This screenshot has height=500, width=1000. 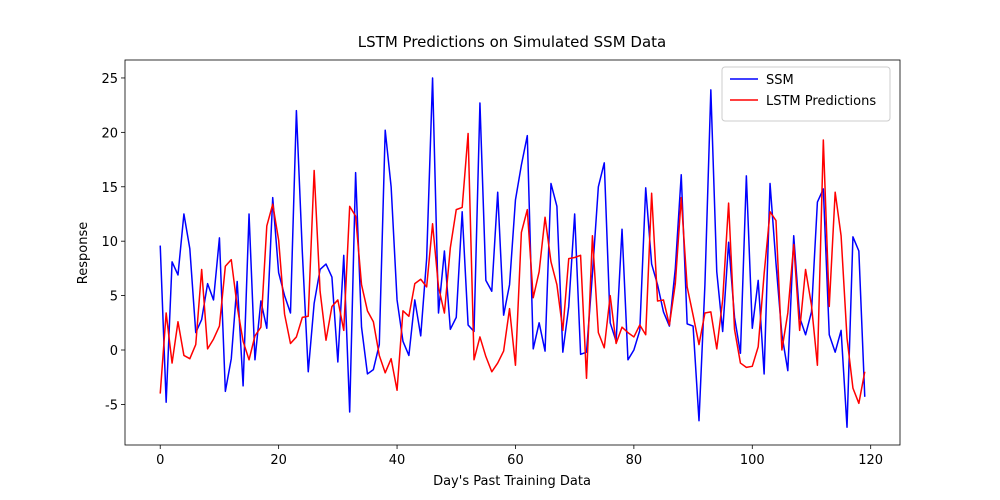 I want to click on y-tick-label: 5, so click(x=114, y=297).